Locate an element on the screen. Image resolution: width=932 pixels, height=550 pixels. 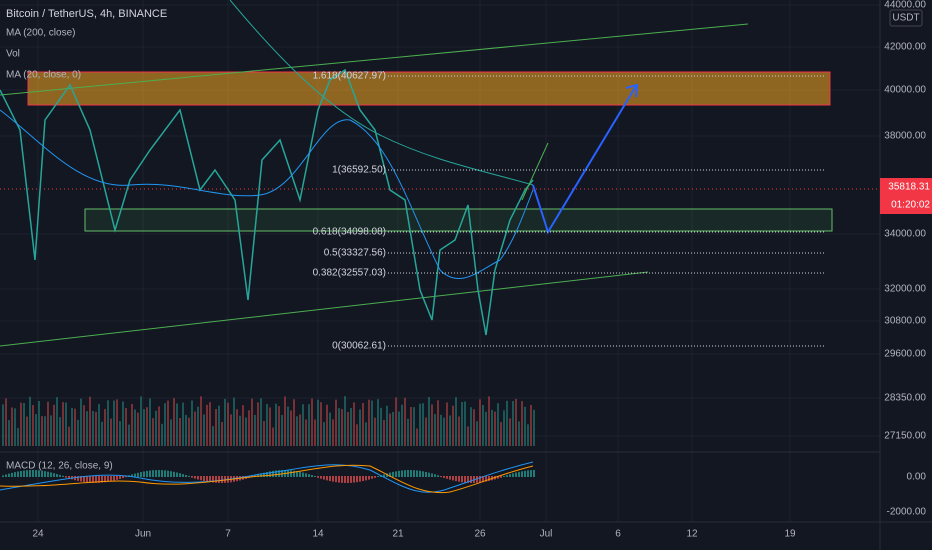
date-label: 24 is located at coordinates (38, 534).